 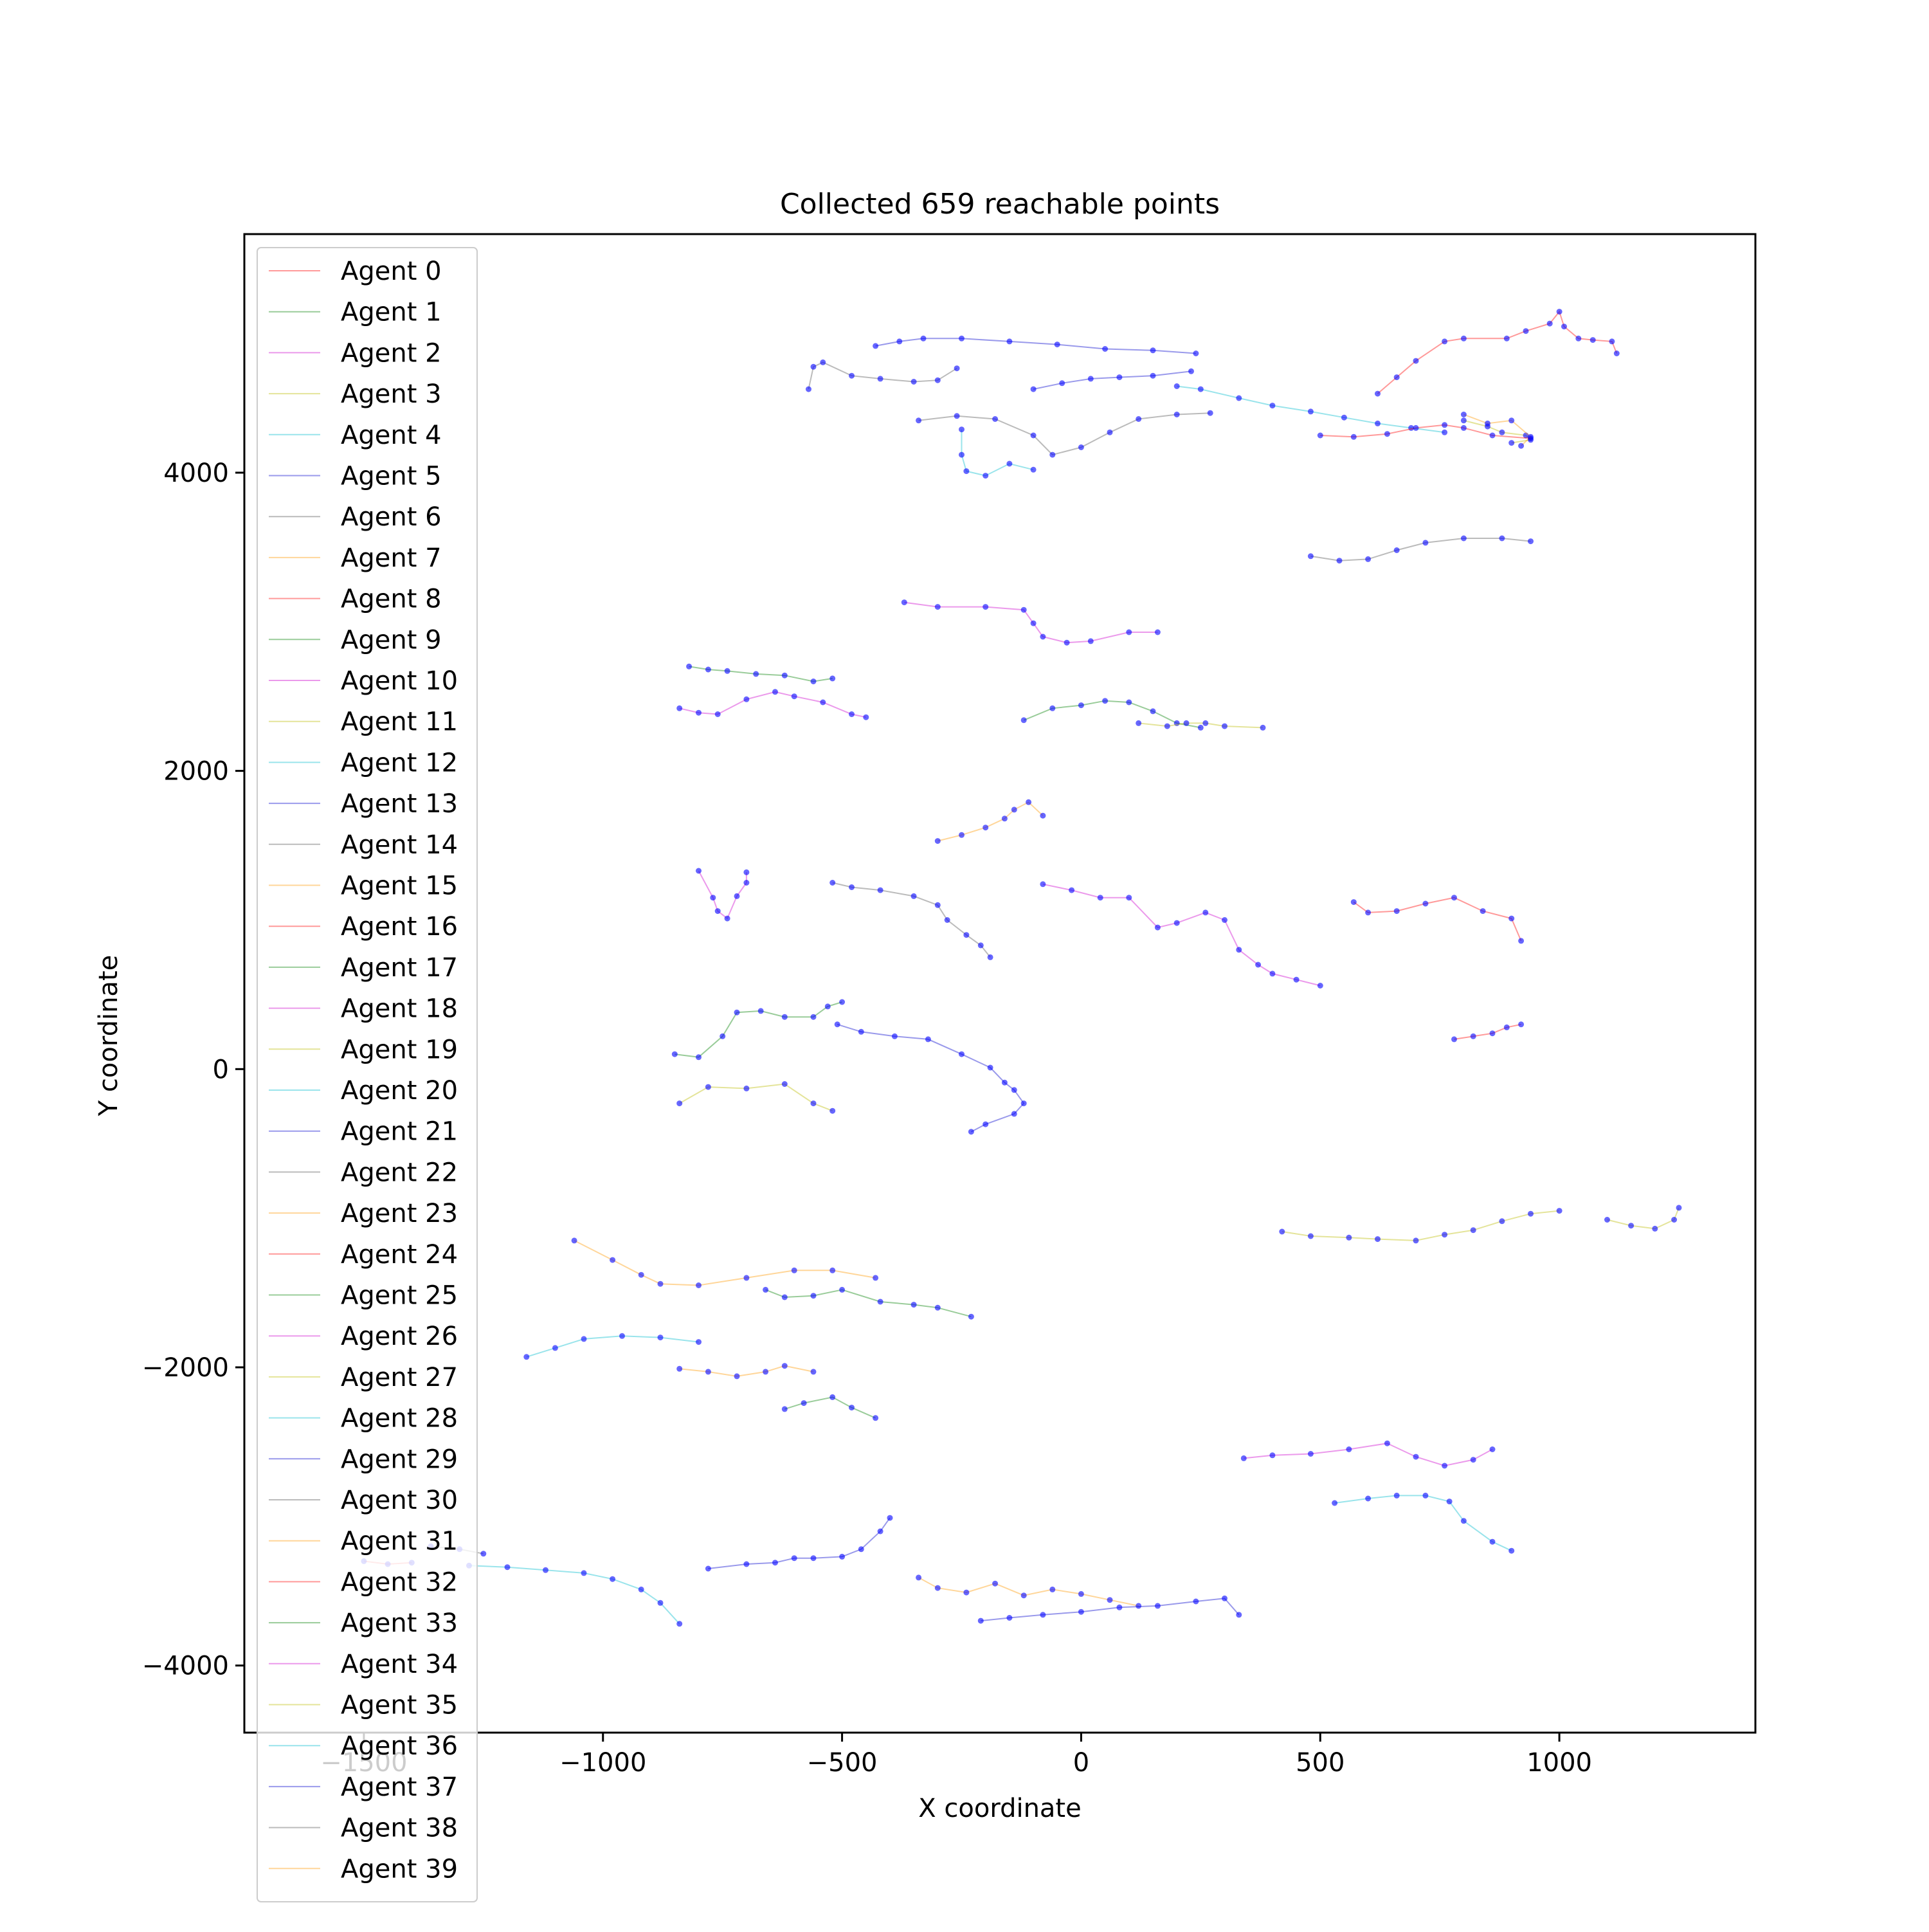 I want to click on legend-label-agent-25: Agent 25, so click(x=399, y=1296).